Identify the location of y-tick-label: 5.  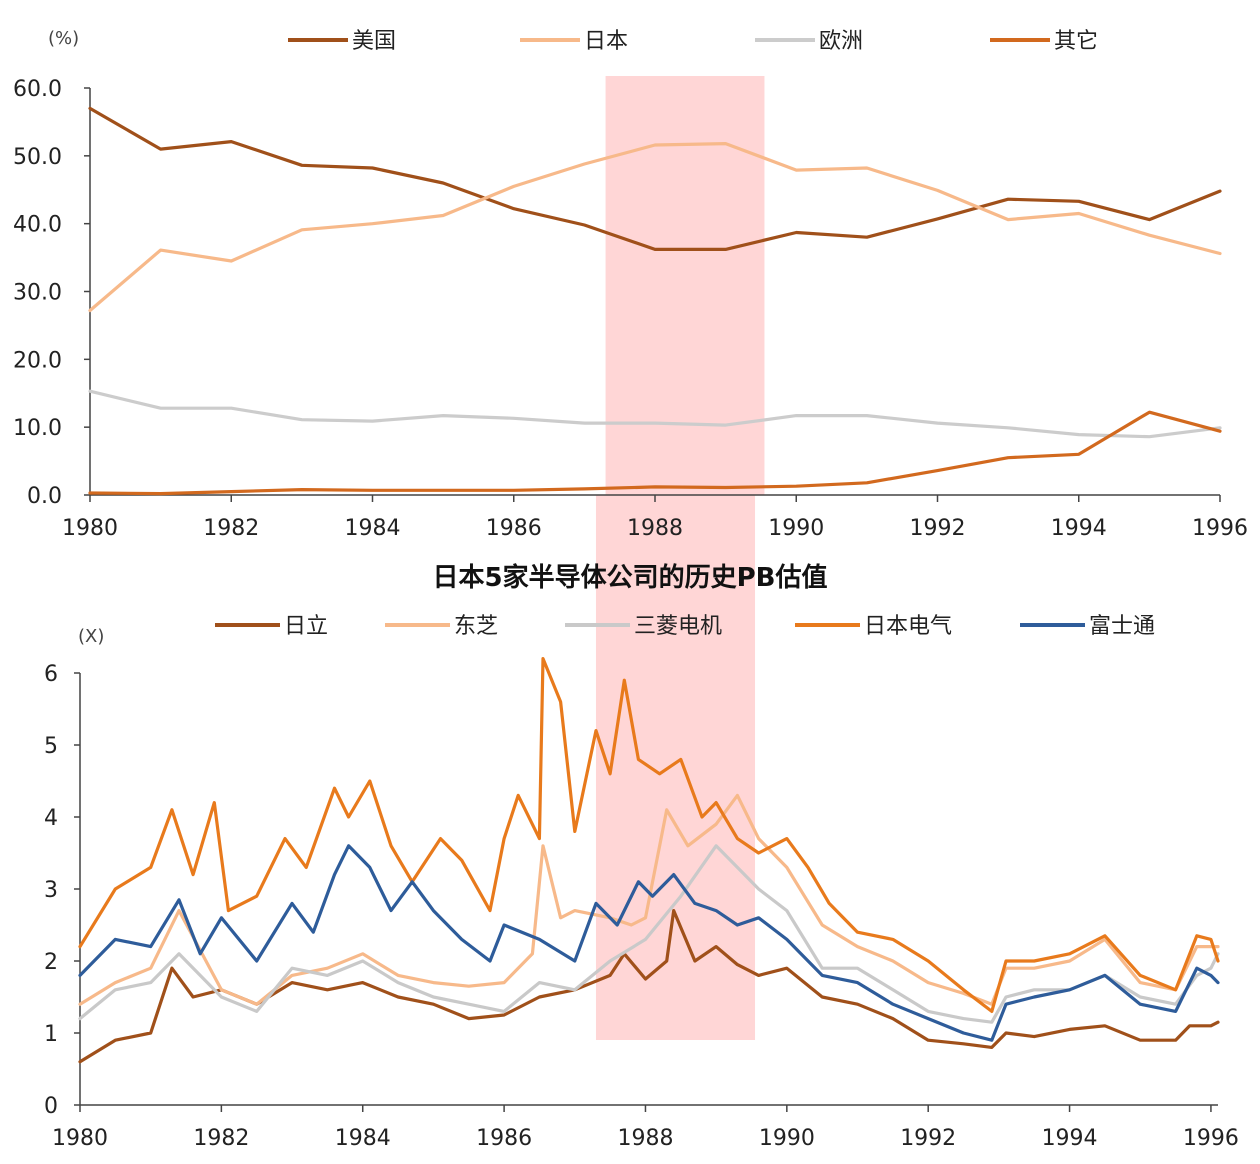
(51, 746).